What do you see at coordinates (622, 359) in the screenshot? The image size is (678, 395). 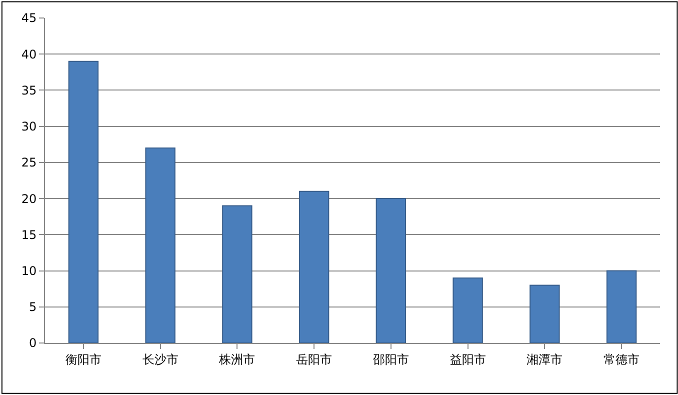 I see `x-tick-label: 常德市` at bounding box center [622, 359].